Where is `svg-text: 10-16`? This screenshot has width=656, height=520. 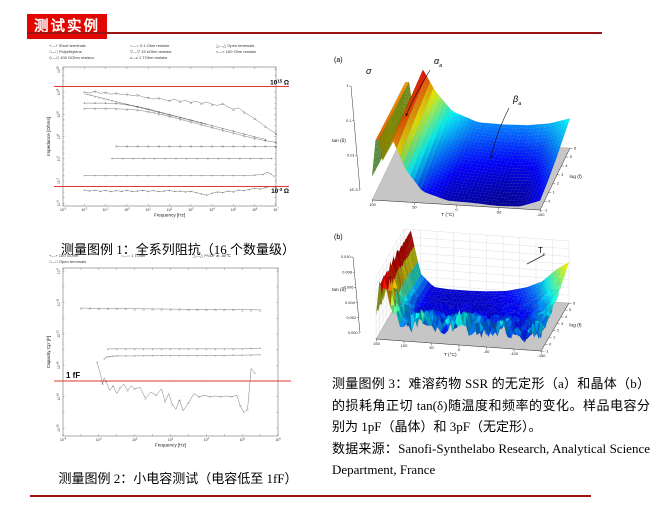
svg-text: 10-16 is located at coordinates (59, 396).